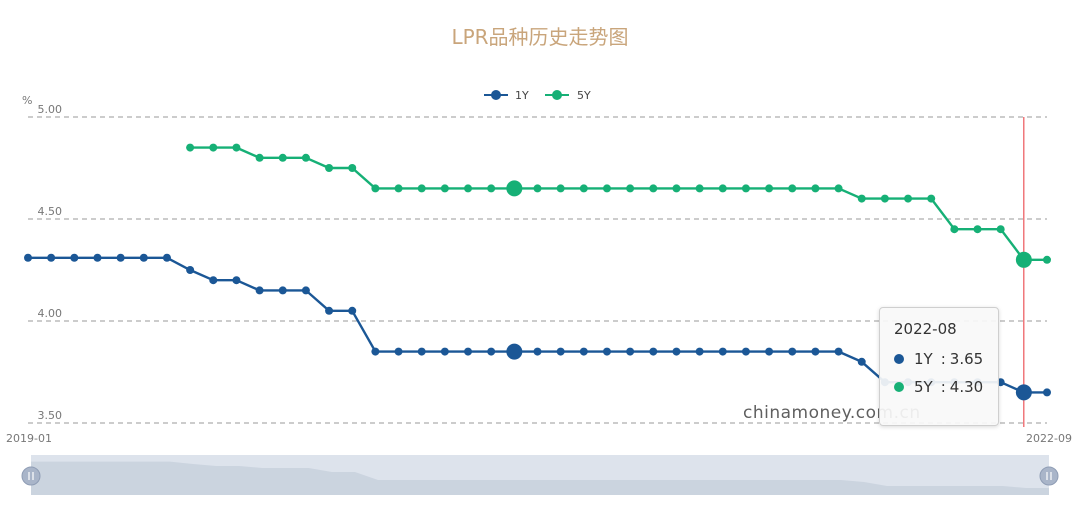 The width and height of the screenshot is (1080, 512). Describe the element at coordinates (50, 211) in the screenshot. I see `y-tick-label: 4.50` at that location.